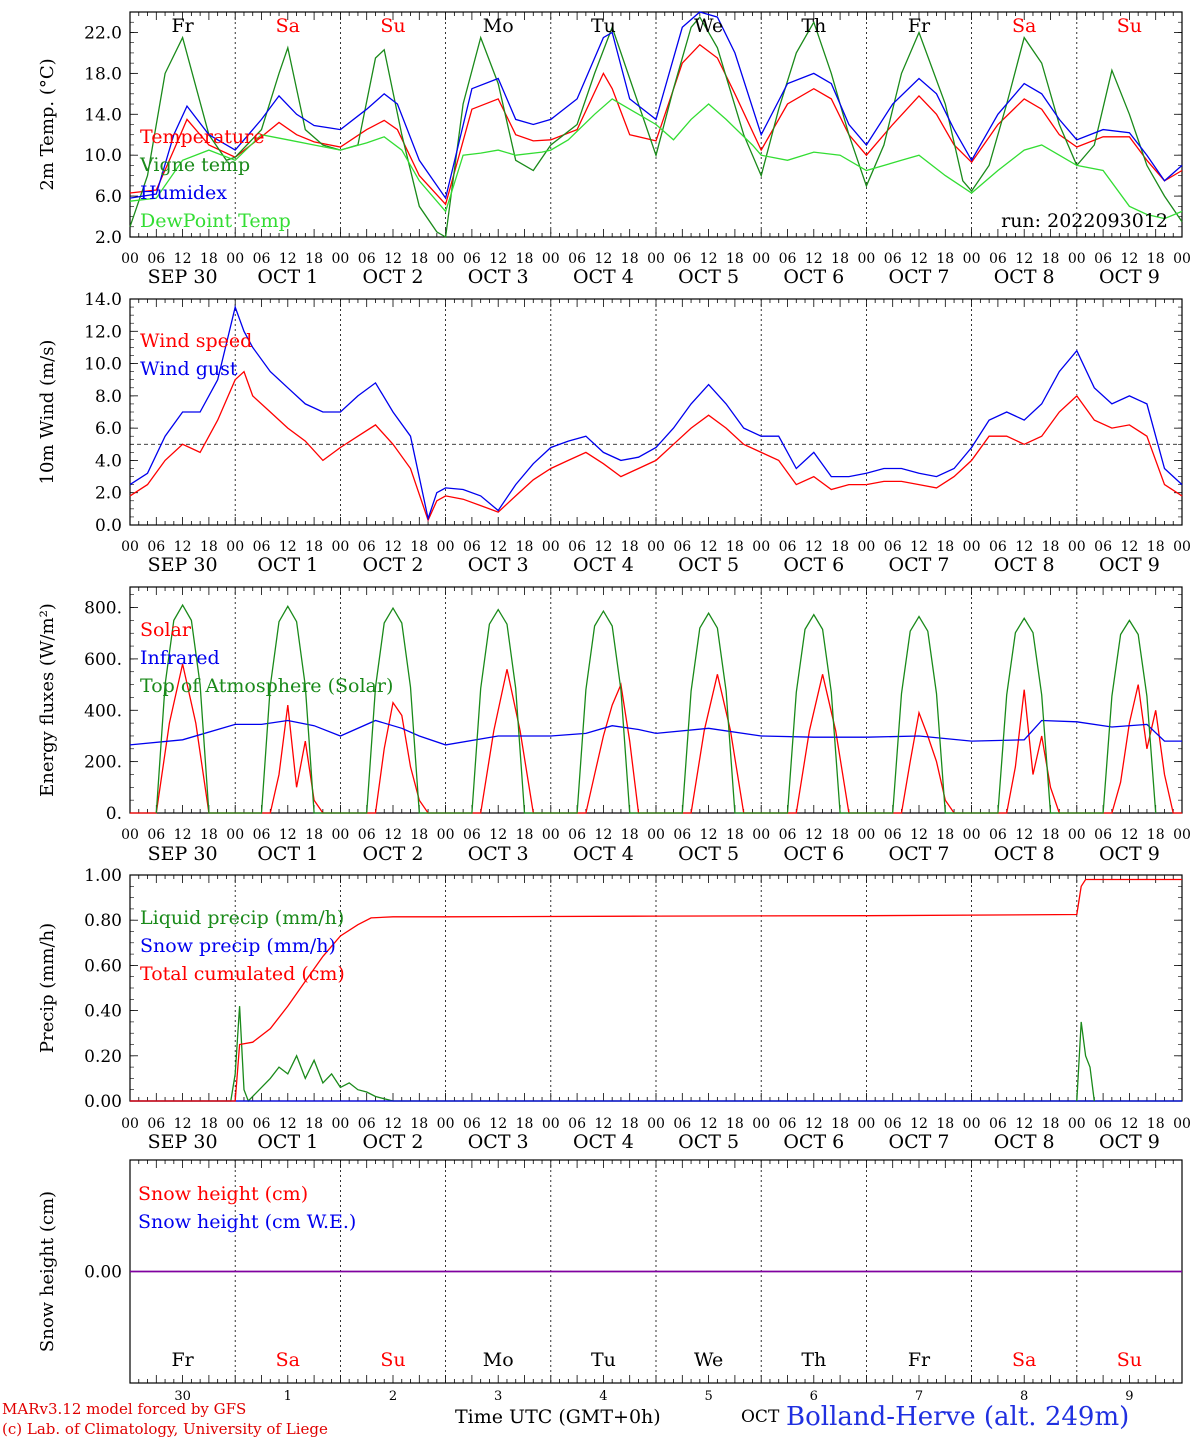 Image resolution: width=1194 pixels, height=1440 pixels. Describe the element at coordinates (656, 990) in the screenshot. I see `series-line-total-cumulated-cm-` at that location.